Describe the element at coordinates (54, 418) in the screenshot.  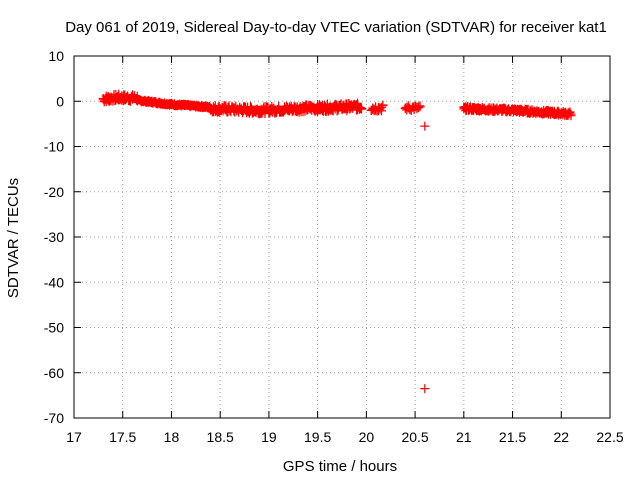
I see `y-tick-label: -70` at that location.